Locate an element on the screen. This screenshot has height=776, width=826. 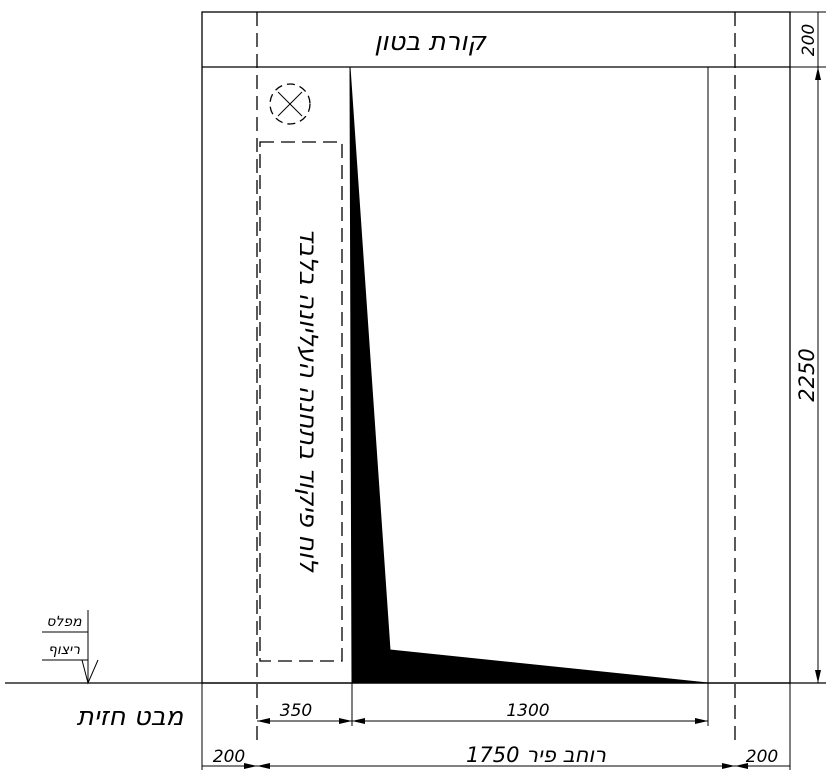
shaft-width-dim: 1750 רוחב פיר is located at coordinates (536, 755).